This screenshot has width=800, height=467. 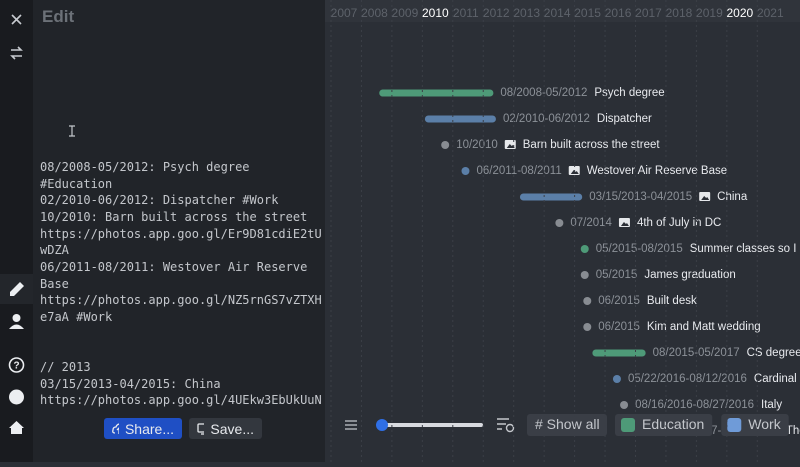 What do you see at coordinates (689, 275) in the screenshot?
I see `event-title: James graduation` at bounding box center [689, 275].